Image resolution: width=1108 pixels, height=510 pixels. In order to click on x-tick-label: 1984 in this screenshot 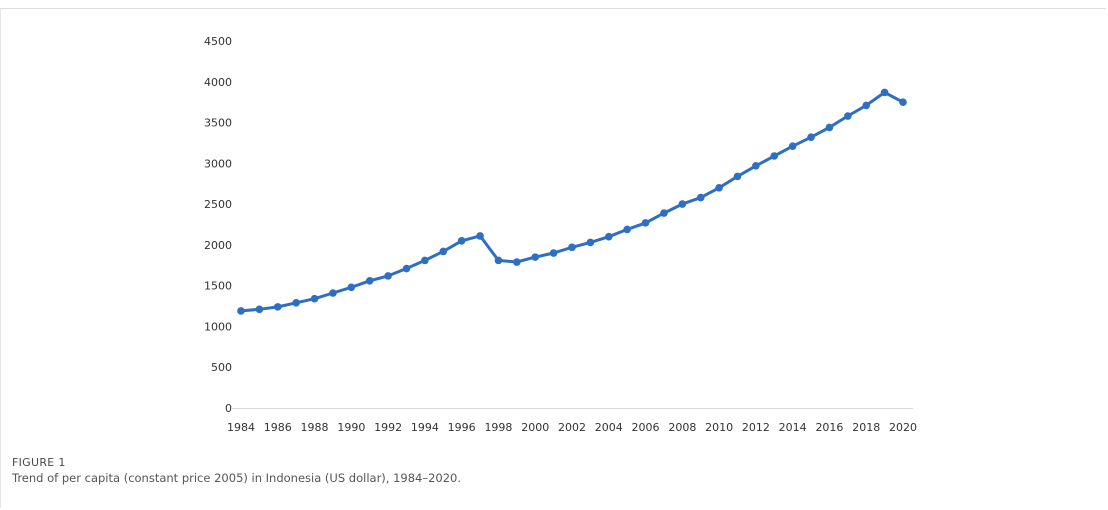, I will do `click(241, 427)`.